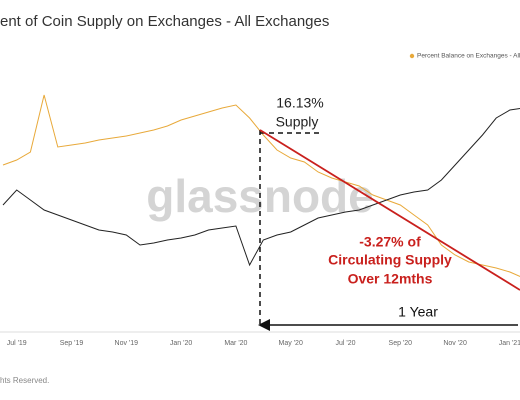 The image size is (520, 400). What do you see at coordinates (127, 343) in the screenshot?
I see `x-tick-label: Nov '19` at bounding box center [127, 343].